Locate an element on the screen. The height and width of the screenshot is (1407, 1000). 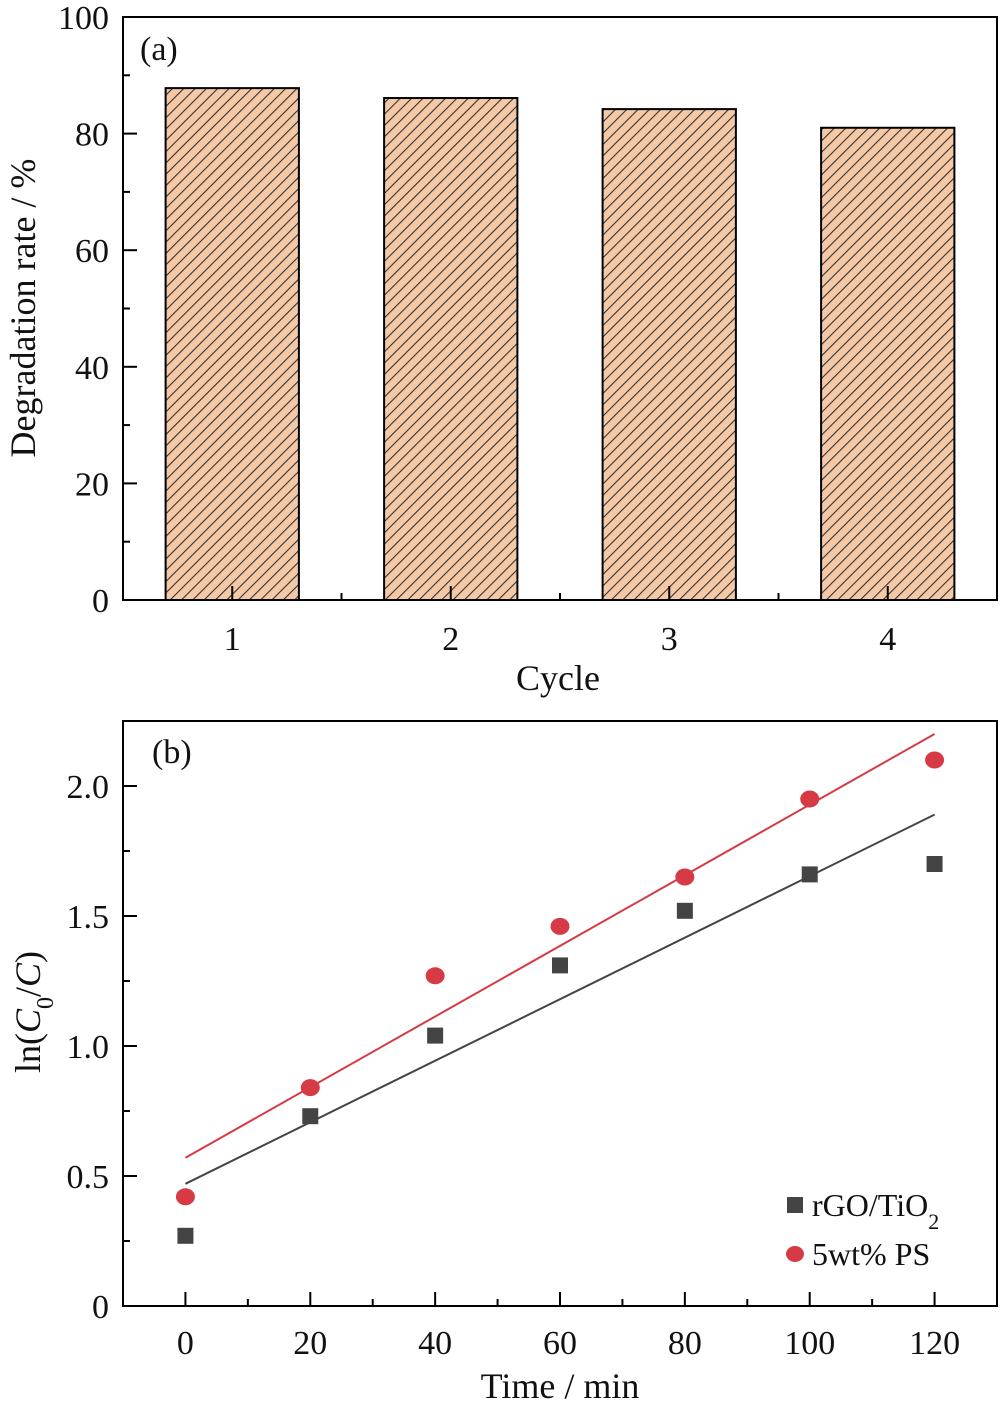
x-tick-label: 40 is located at coordinates (435, 1343).